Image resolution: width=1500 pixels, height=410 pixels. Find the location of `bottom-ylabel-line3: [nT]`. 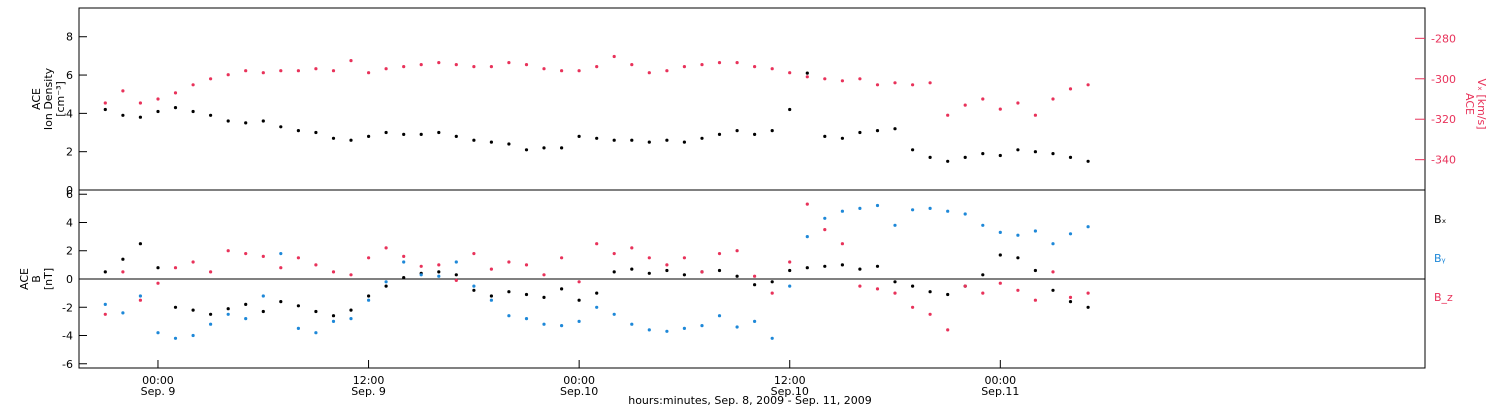

bottom-ylabel-line3: [nT] is located at coordinates (48, 279).